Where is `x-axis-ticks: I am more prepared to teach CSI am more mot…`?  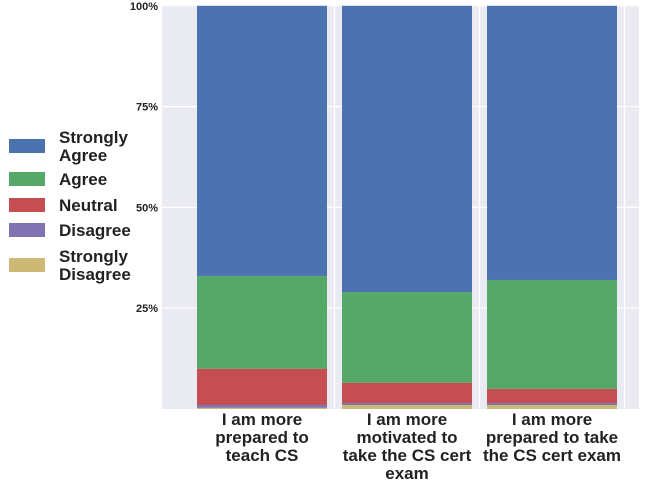
x-axis-ticks: I am more prepared to teach CSI am more mot… is located at coordinates (418, 446).